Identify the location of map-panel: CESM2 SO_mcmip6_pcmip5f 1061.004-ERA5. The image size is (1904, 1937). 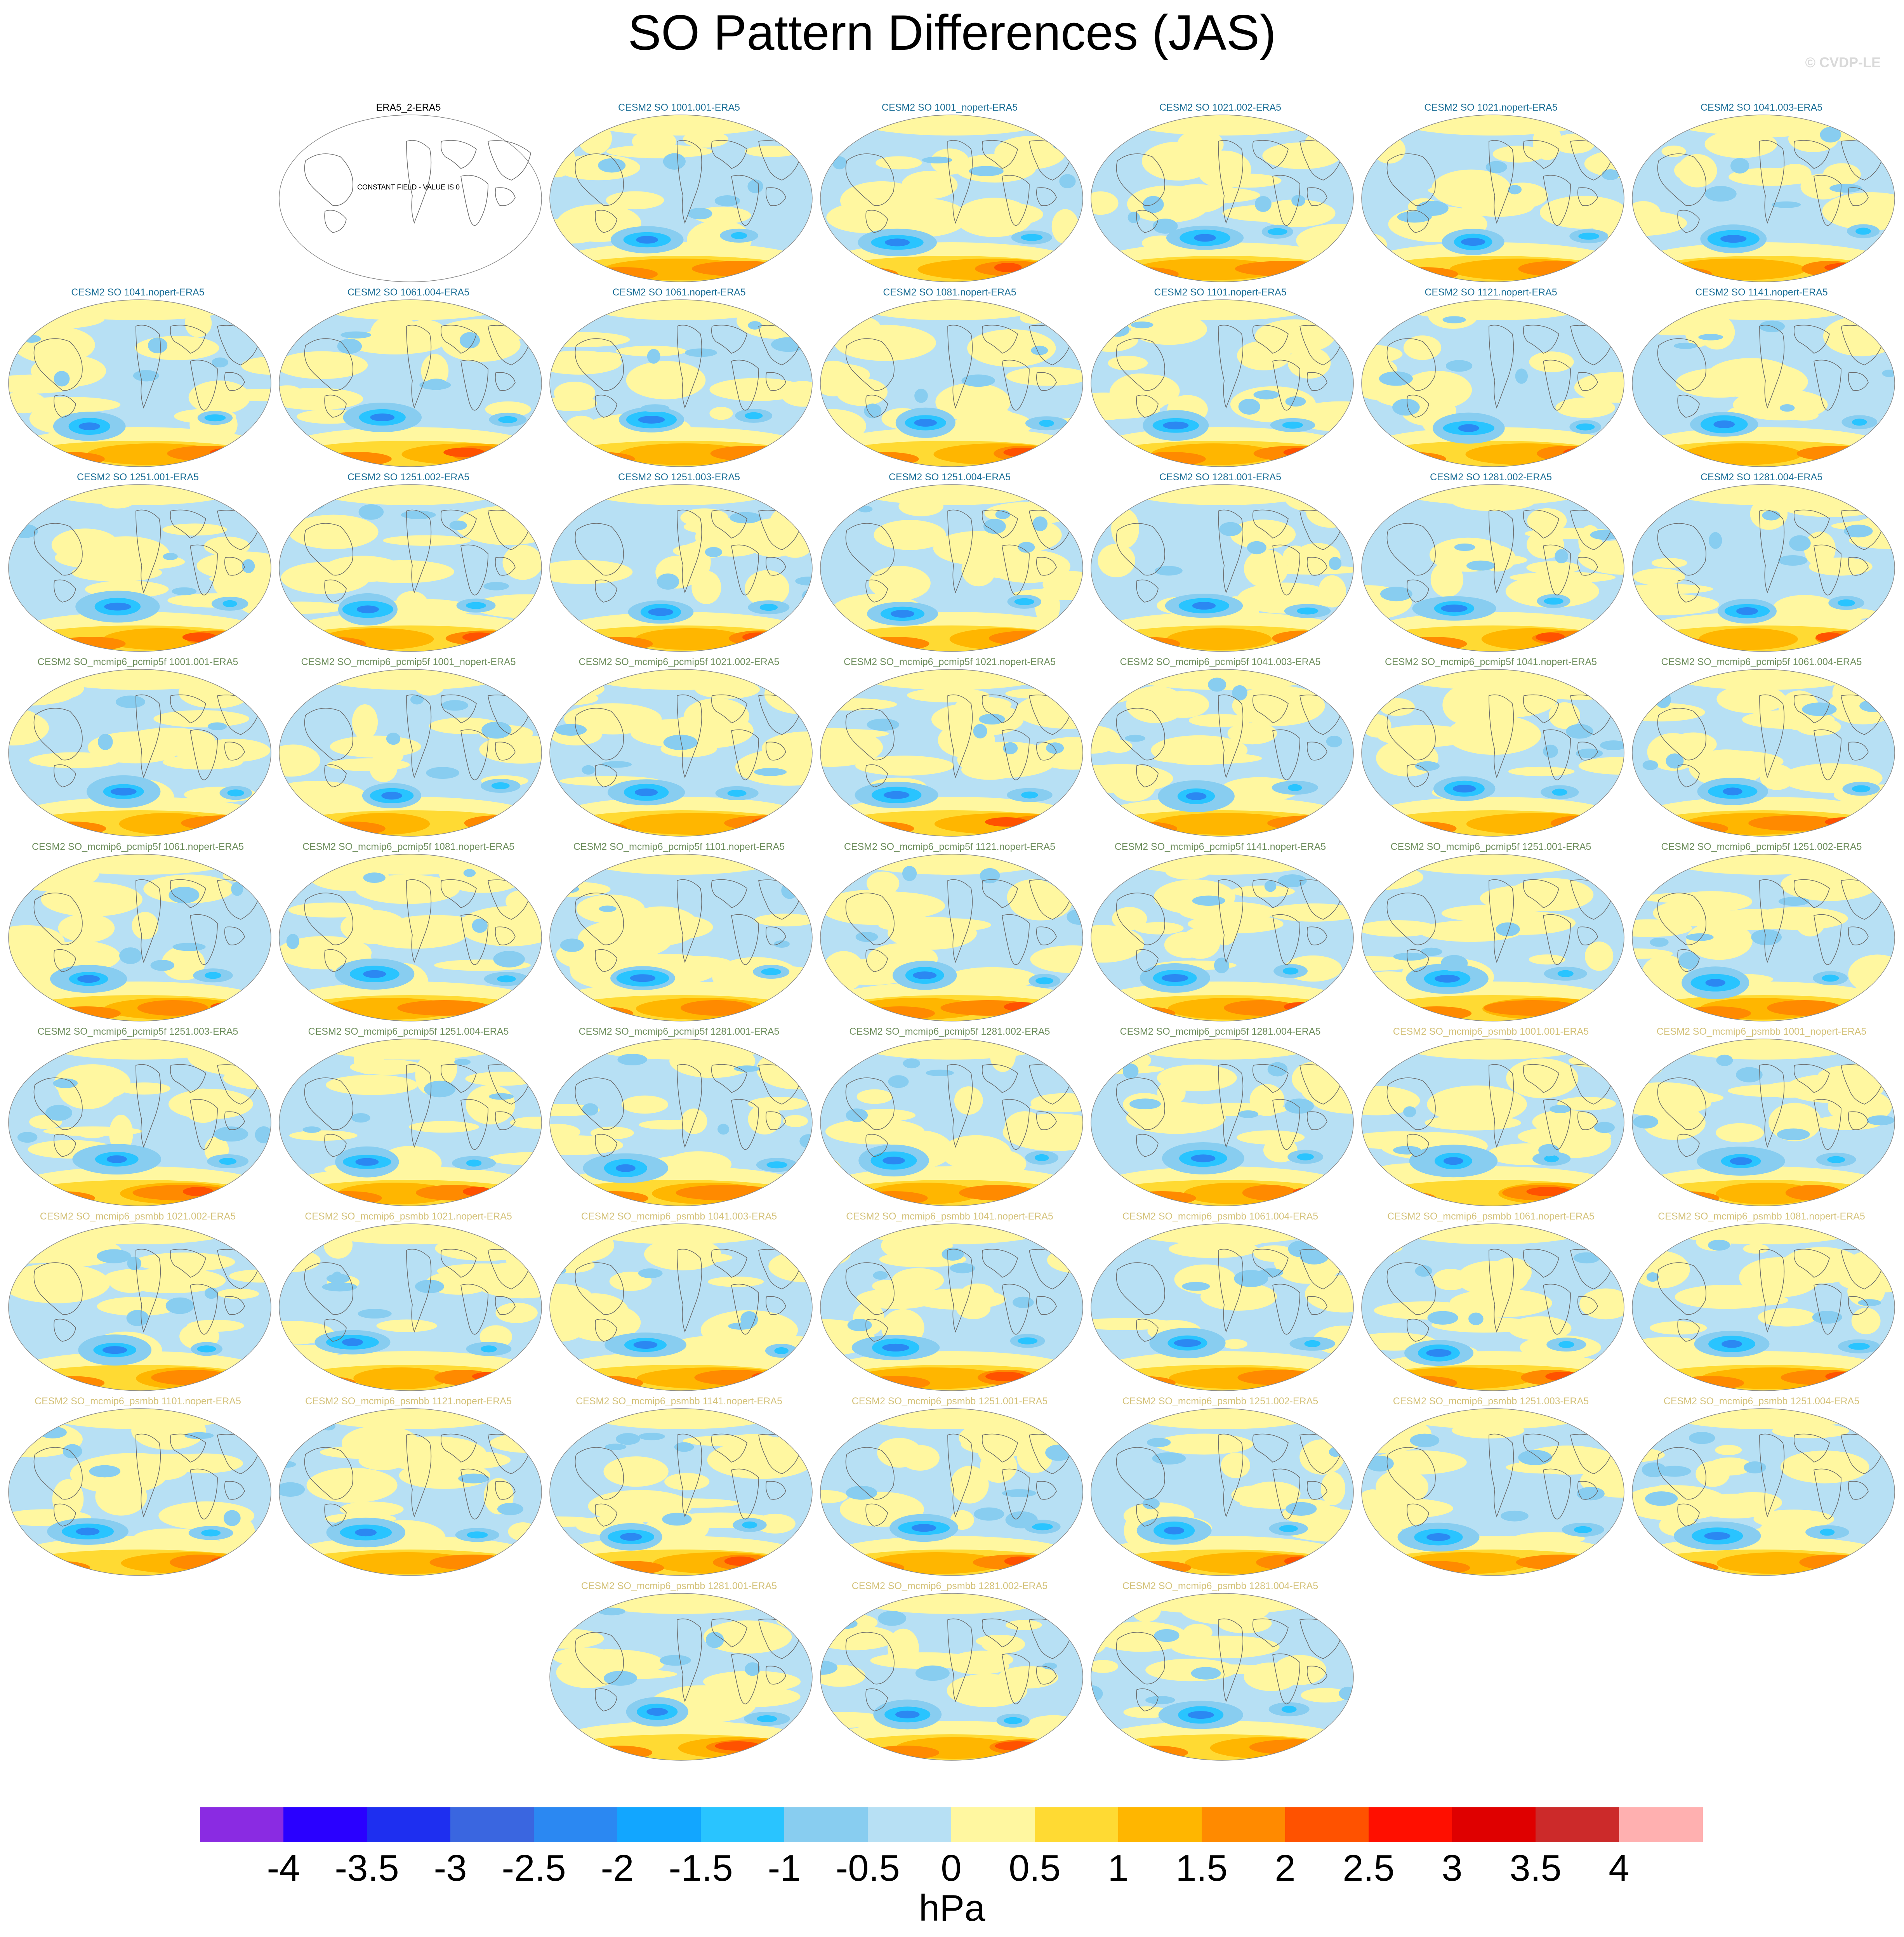
(1761, 747).